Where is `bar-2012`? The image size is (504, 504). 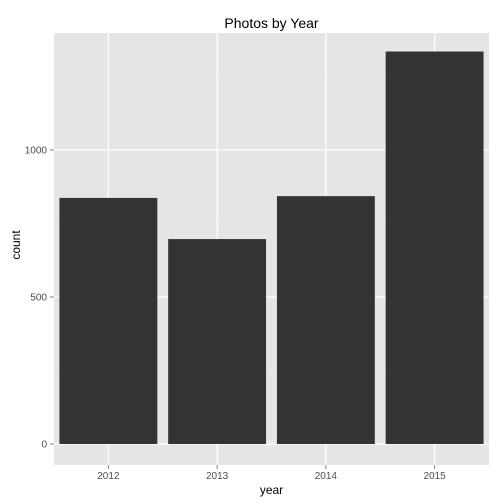 bar-2012 is located at coordinates (108, 320).